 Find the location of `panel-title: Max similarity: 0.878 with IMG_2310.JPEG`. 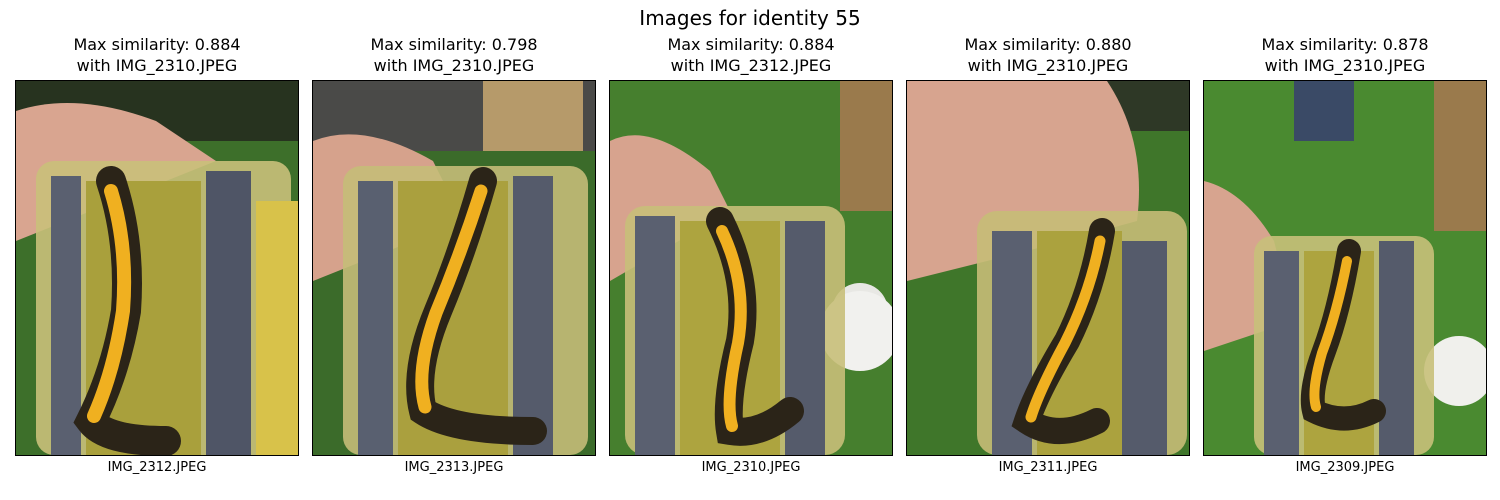

panel-title: Max similarity: 0.878 with IMG_2310.JPEG is located at coordinates (1341, 55).